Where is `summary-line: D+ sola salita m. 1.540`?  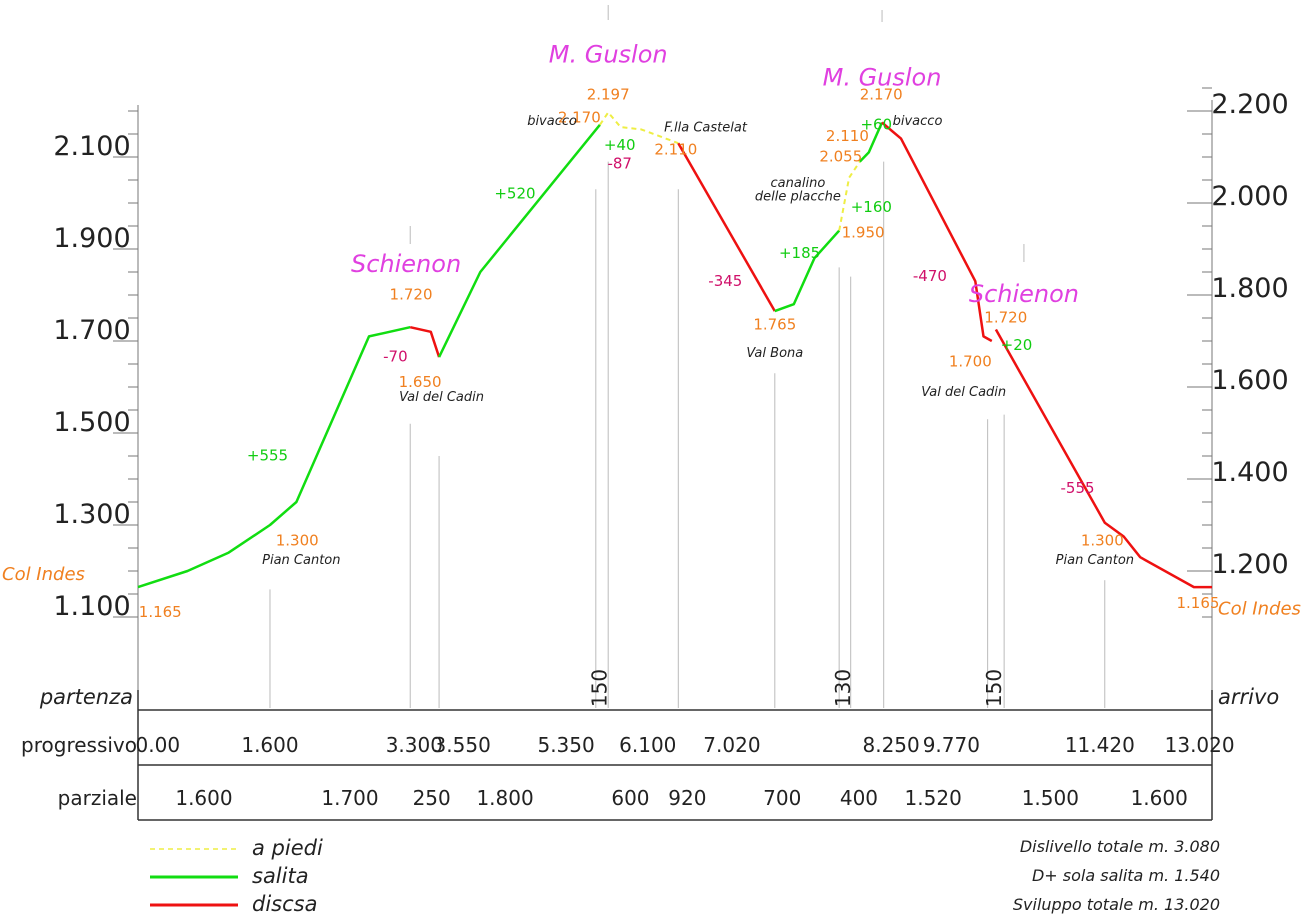
summary-line: D+ sola salita m. 1.540 is located at coordinates (1126, 875).